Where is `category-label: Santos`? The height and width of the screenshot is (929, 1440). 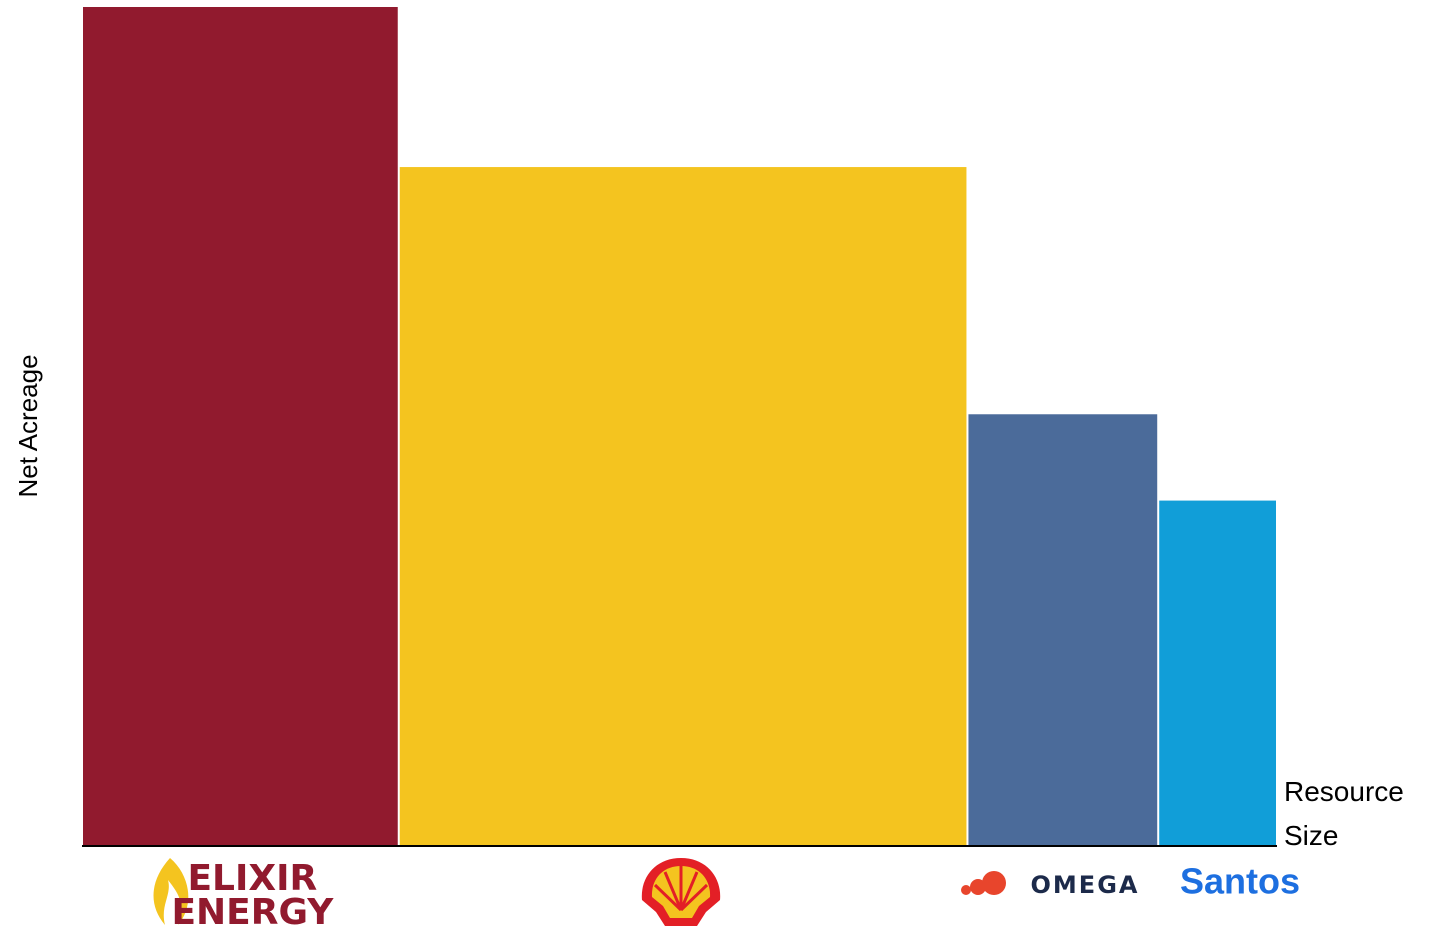 category-label: Santos is located at coordinates (1240, 881).